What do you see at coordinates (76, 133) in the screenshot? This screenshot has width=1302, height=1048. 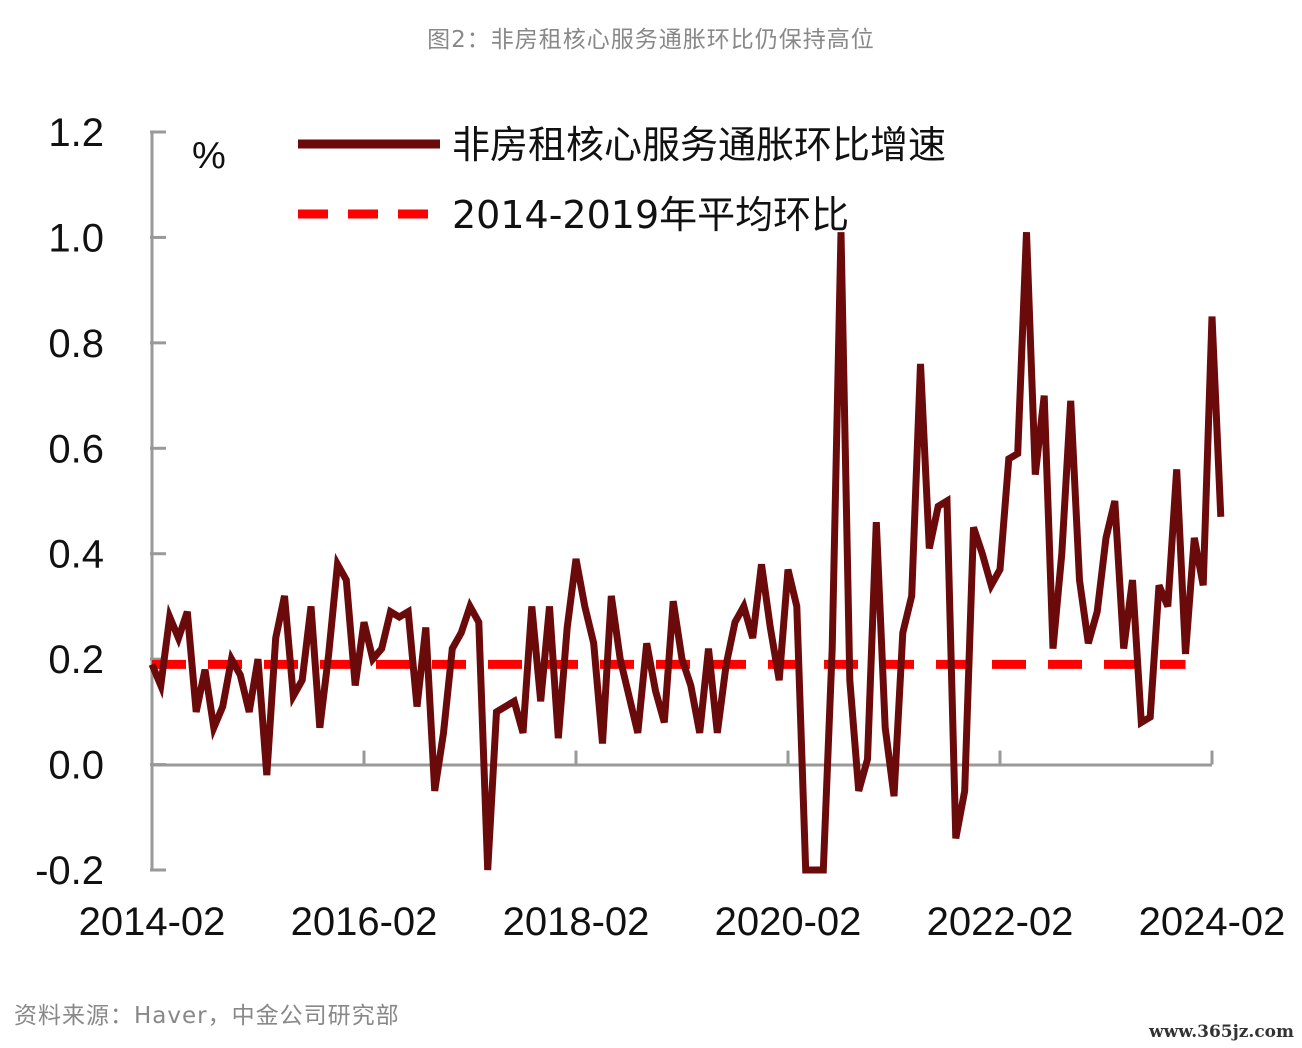 I see `y-tick-label: 1.2` at bounding box center [76, 133].